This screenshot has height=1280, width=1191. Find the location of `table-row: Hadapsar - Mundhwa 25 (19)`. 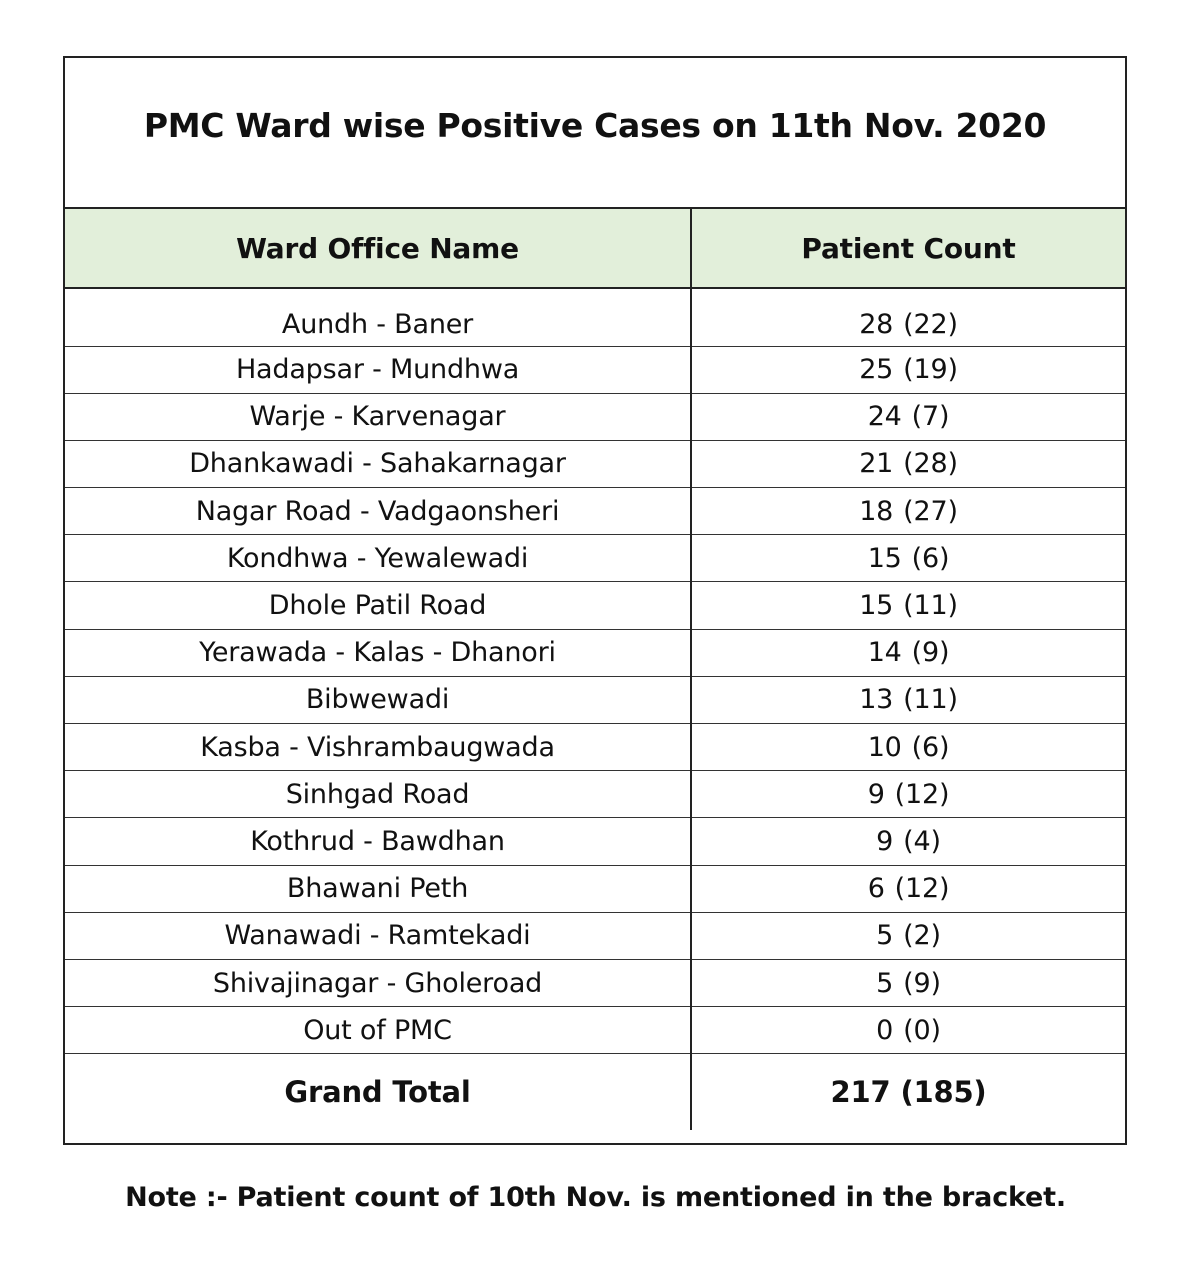

table-row: Hadapsar - Mundhwa 25 (19) is located at coordinates (595, 370).